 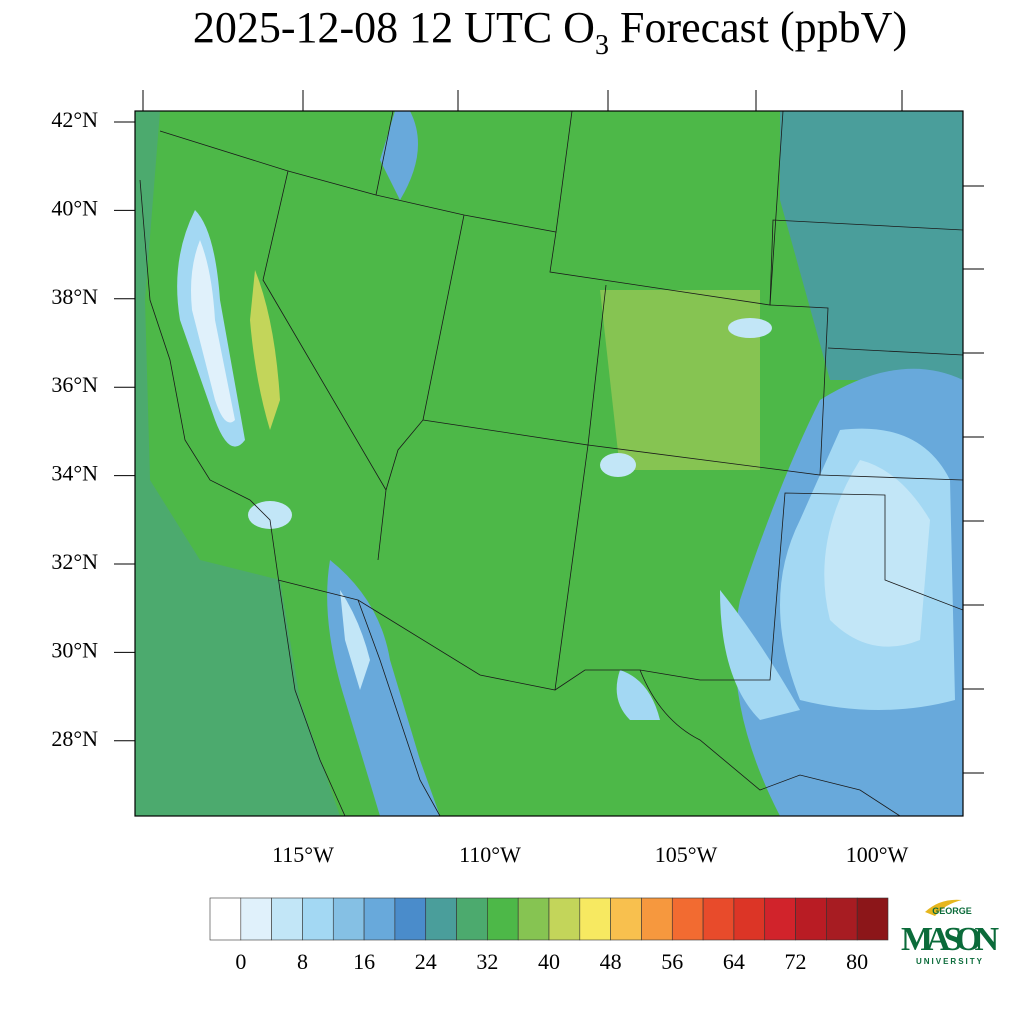 I want to click on lat-labels: 42°N 40°N 38°N 36°N 34°N 32°N 30°N 28°N, so click(x=93, y=429).